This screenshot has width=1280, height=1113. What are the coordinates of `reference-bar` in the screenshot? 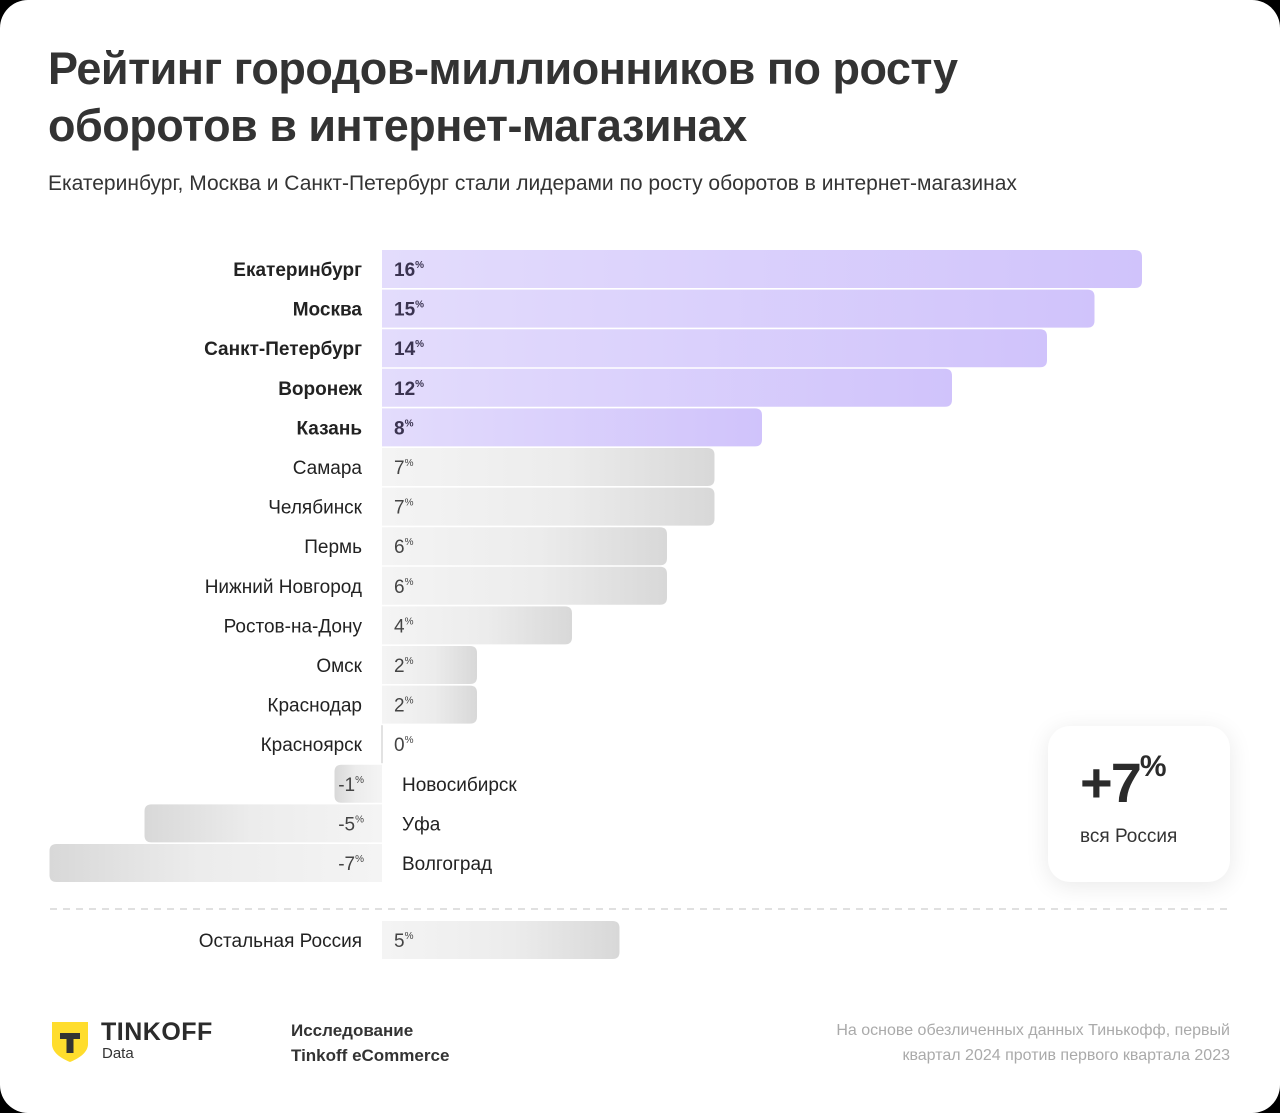 It's located at (501, 940).